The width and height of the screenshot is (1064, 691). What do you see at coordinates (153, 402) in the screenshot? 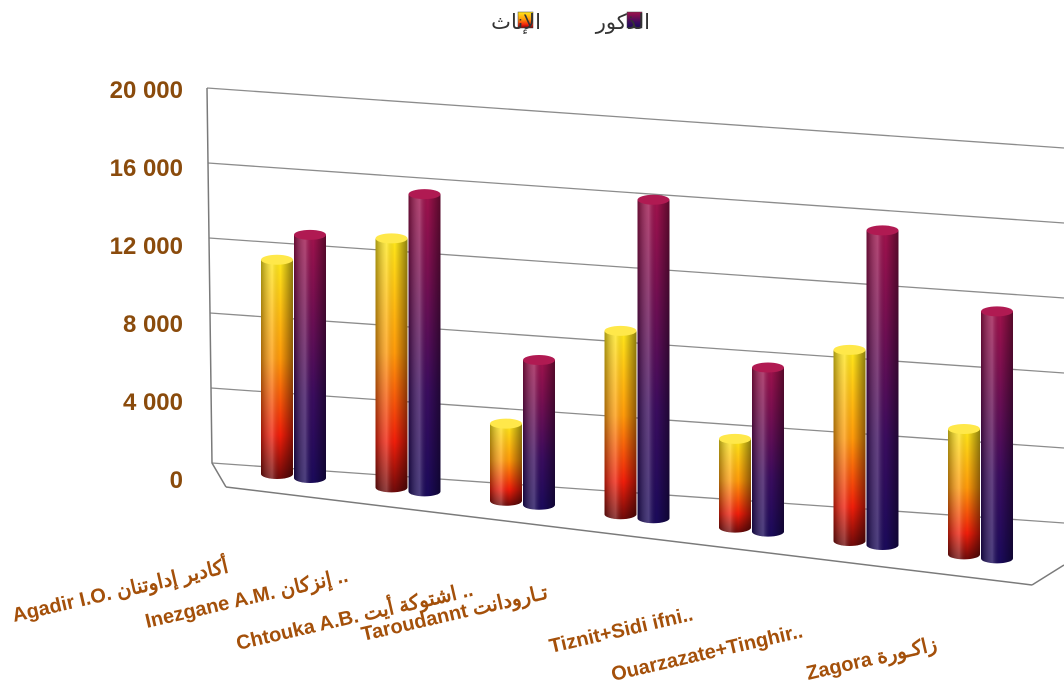
I see `y-tick-label: 4 000` at bounding box center [153, 402].